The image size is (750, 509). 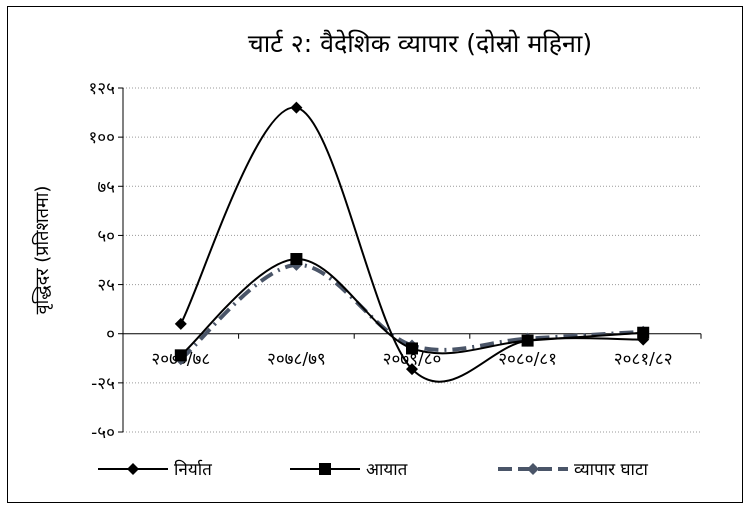 What do you see at coordinates (101, 261) in the screenshot?
I see `y-tick-labels: १२५ १०० ७५ ५० २५ ० -२५ -५०` at bounding box center [101, 261].